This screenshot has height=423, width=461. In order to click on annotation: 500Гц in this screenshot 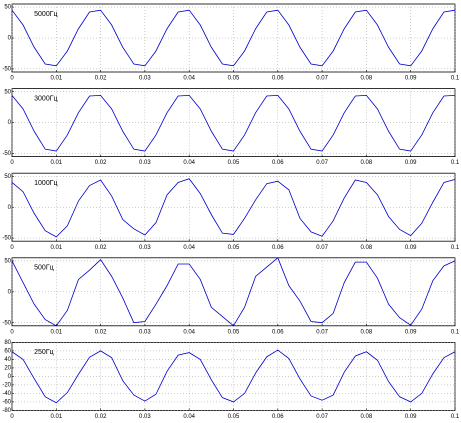, I will do `click(43, 268)`.